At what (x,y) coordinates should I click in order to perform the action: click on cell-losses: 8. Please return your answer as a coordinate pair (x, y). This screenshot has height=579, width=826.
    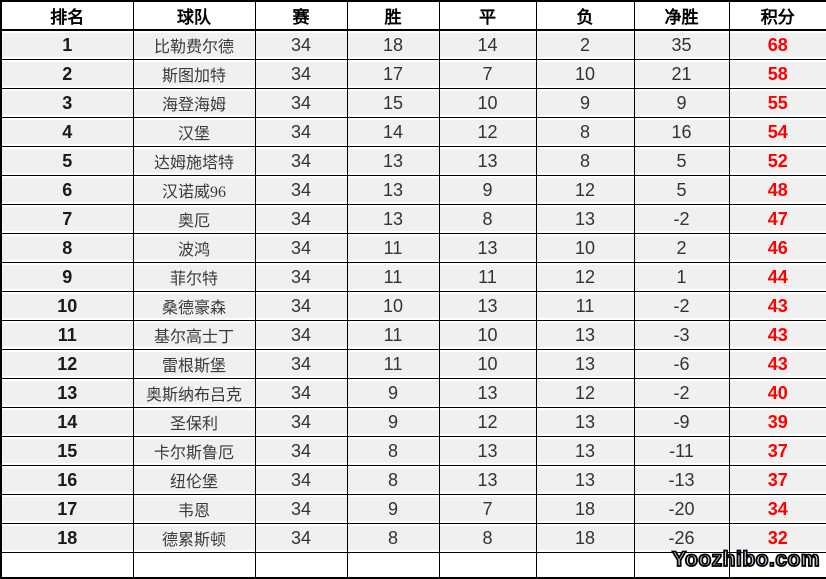
    Looking at the image, I should click on (585, 161).